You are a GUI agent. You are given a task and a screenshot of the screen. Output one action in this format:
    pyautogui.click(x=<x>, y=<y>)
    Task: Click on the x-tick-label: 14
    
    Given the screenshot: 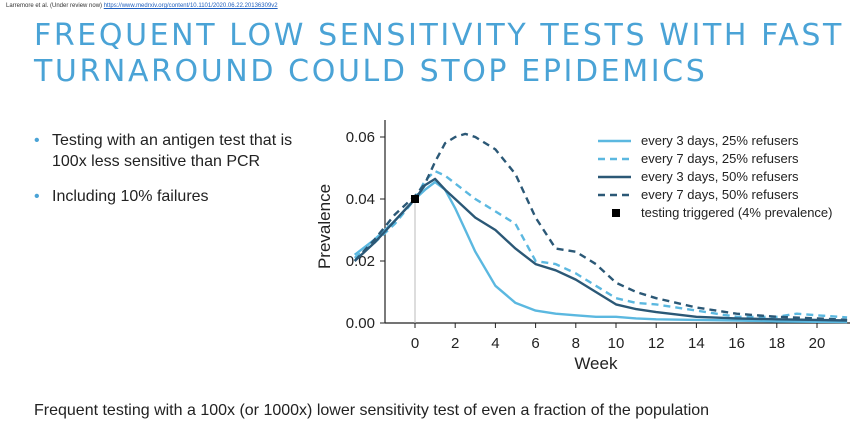 What is the action you would take?
    pyautogui.click(x=696, y=343)
    